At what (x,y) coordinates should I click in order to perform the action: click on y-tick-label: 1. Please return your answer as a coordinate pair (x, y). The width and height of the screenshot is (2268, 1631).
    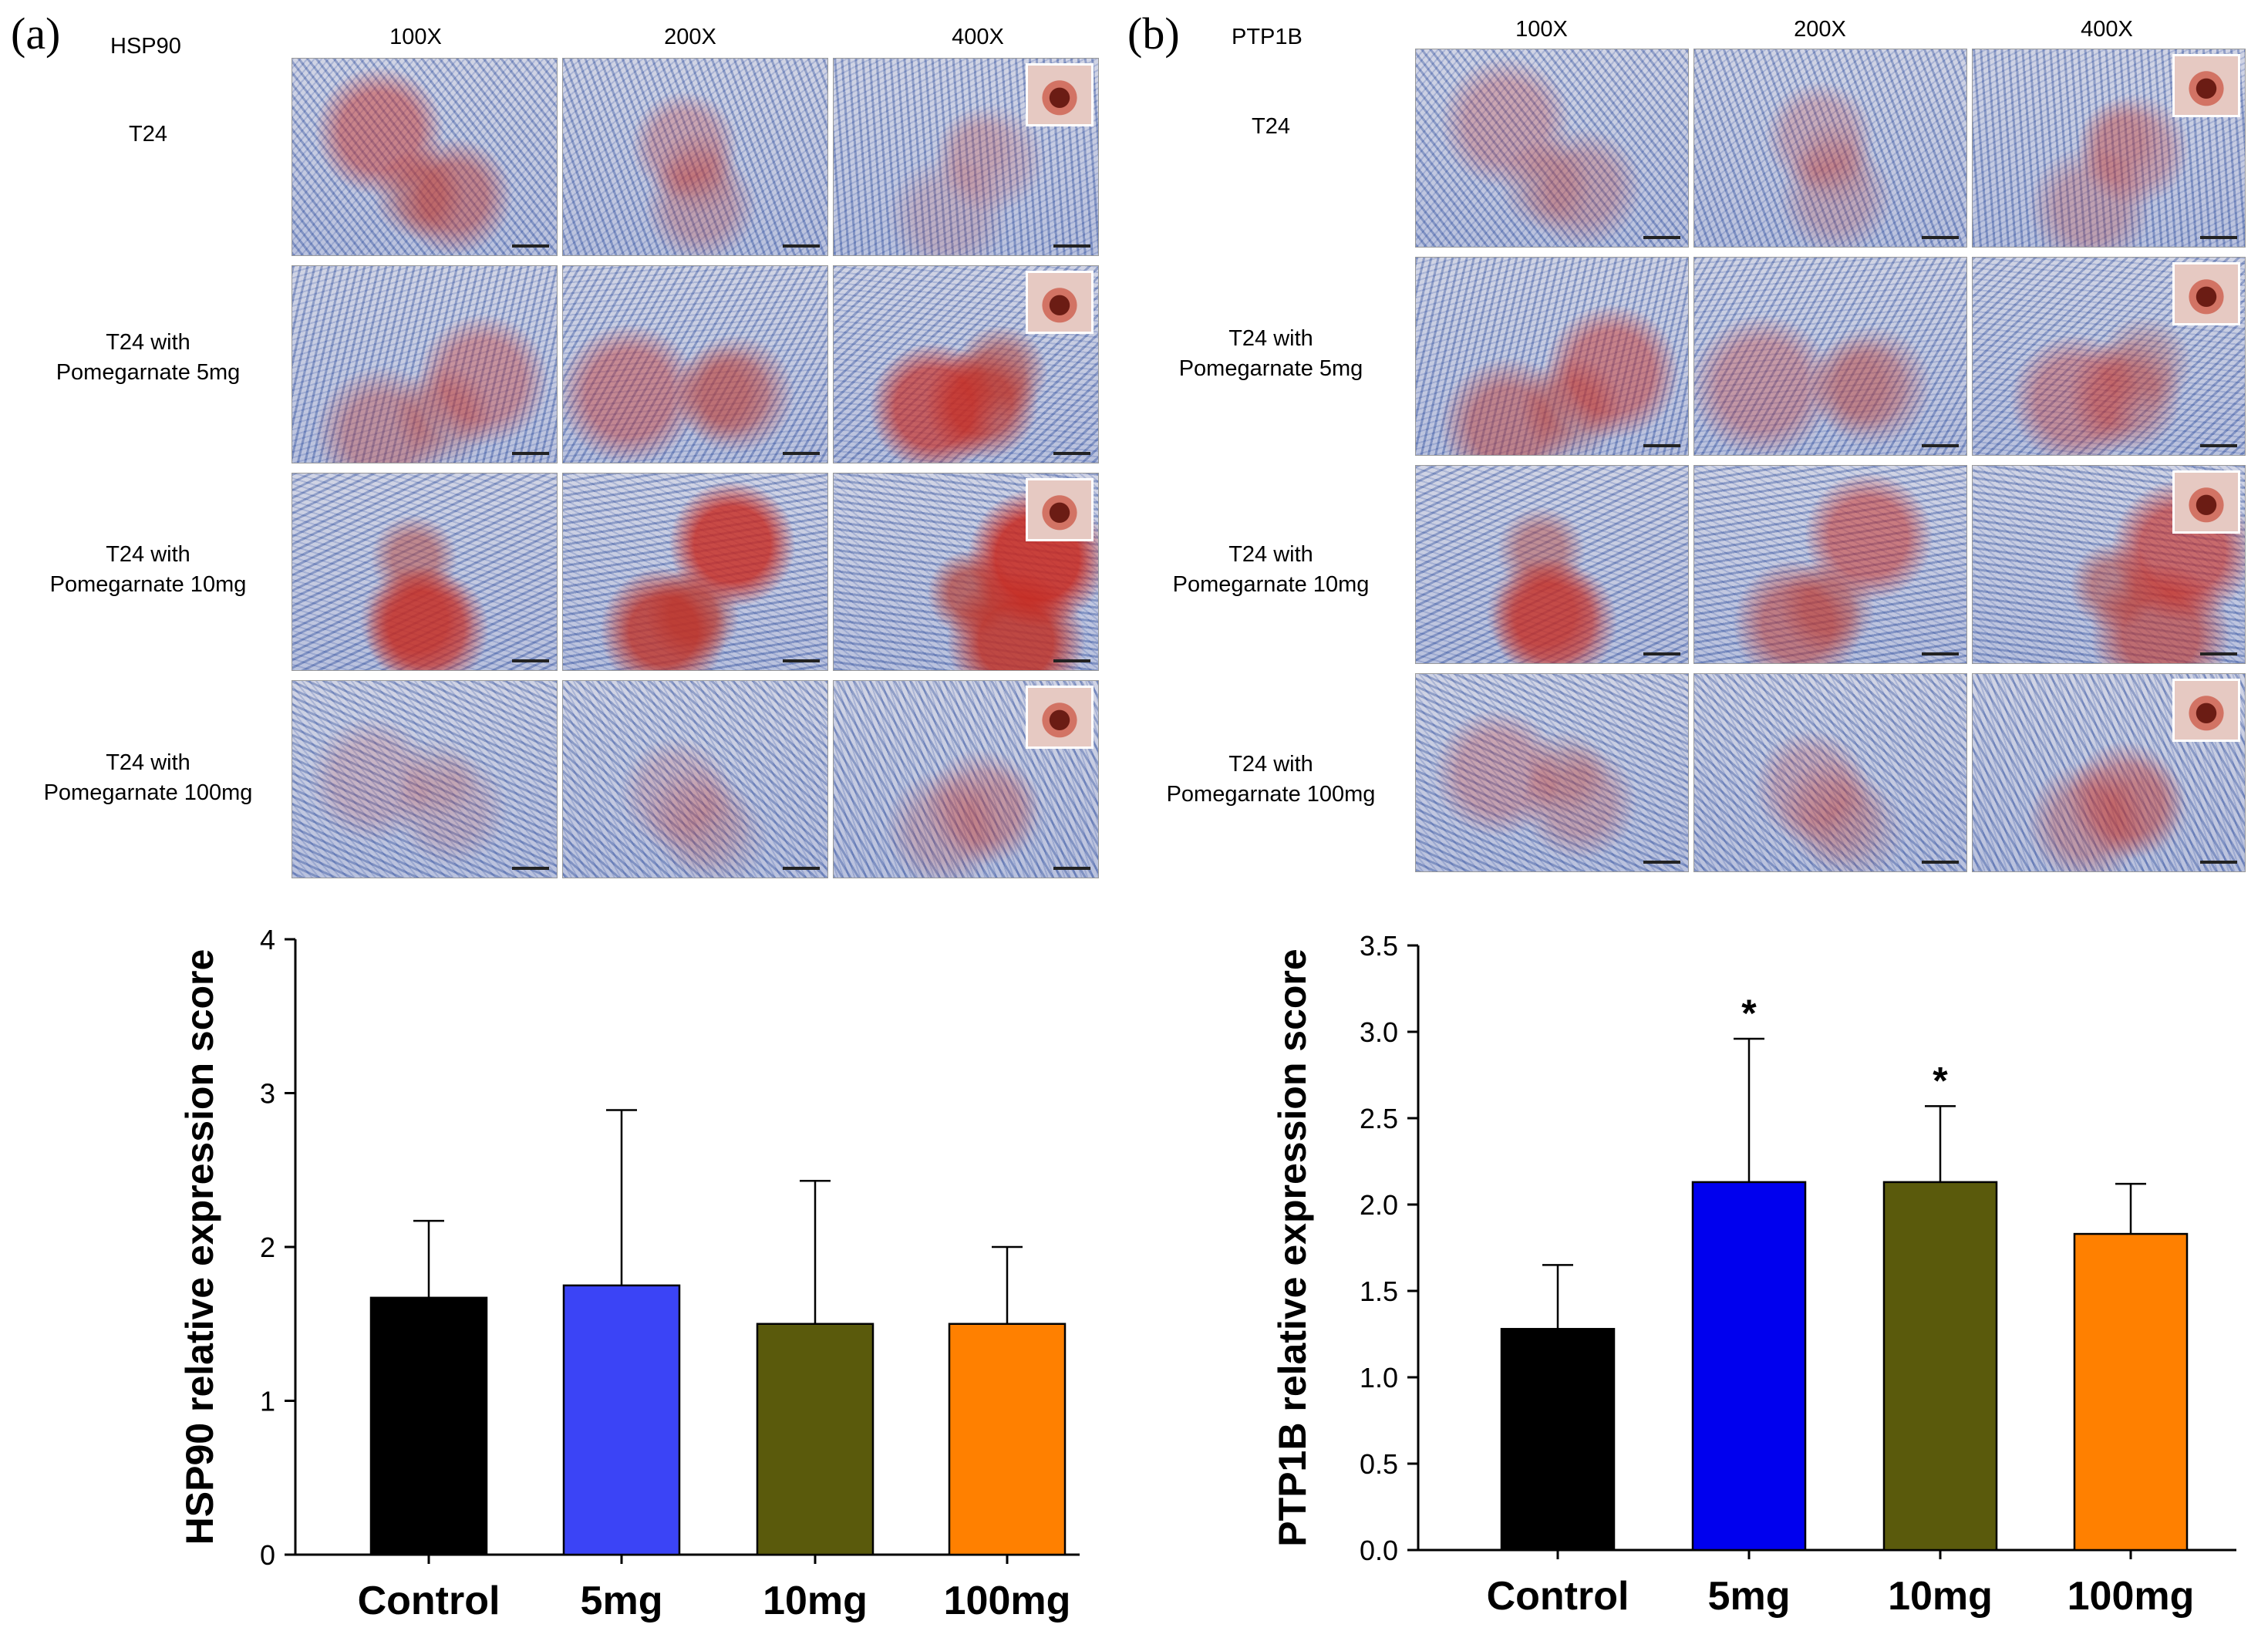
    Looking at the image, I should click on (267, 1401).